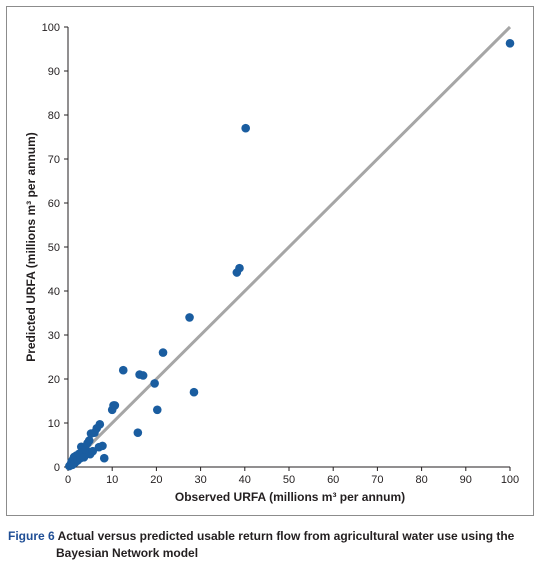 The width and height of the screenshot is (541, 572). Describe the element at coordinates (31, 247) in the screenshot. I see `y-axis-title: Predicted URFA (millions m³ per annum)` at that location.